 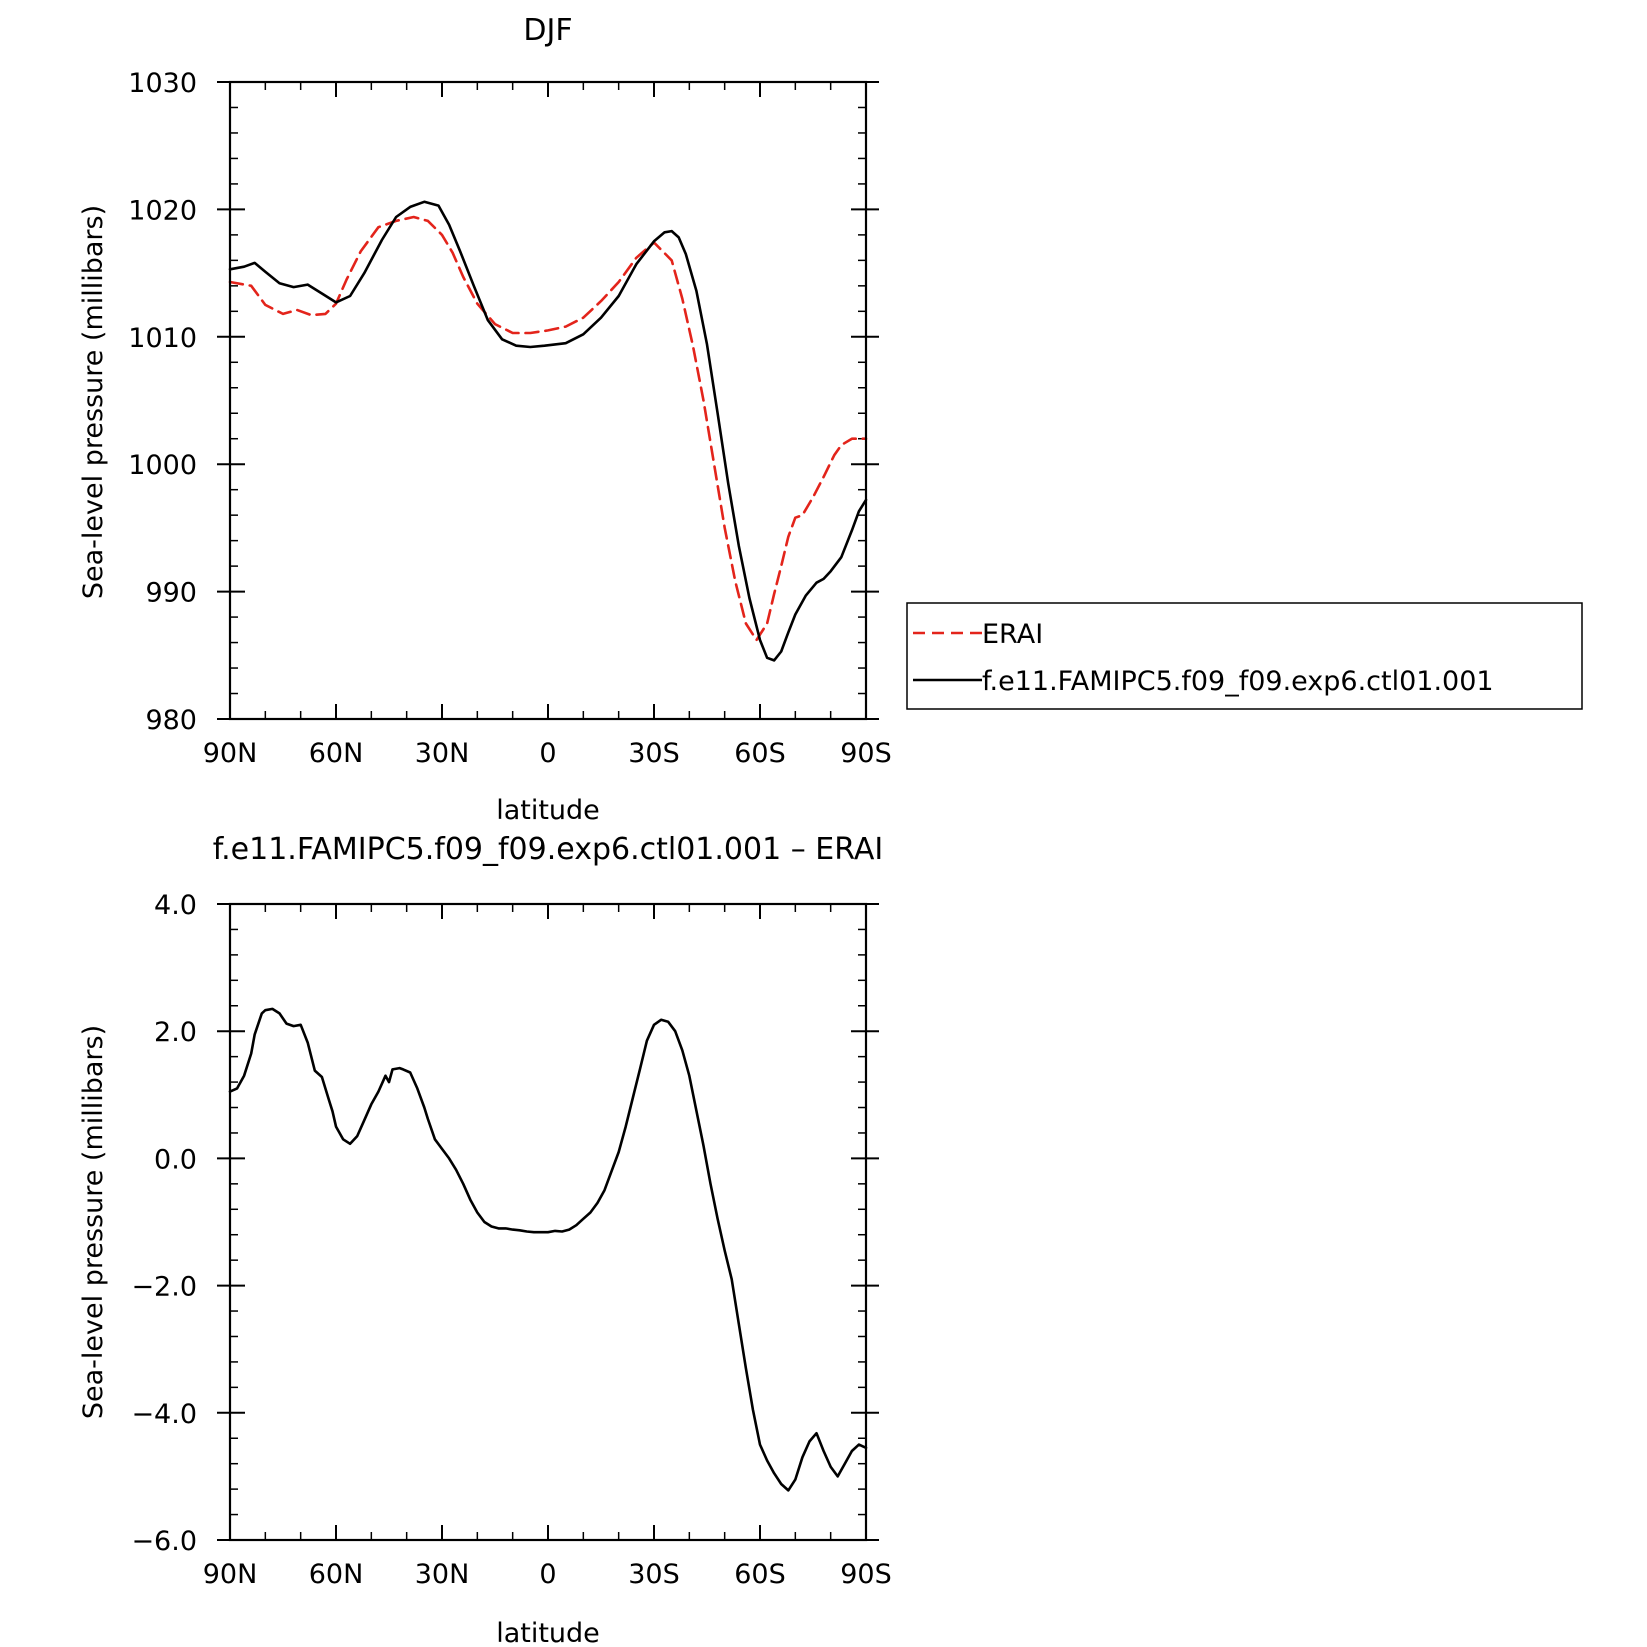 What do you see at coordinates (1012, 634) in the screenshot?
I see `legend-label-erai: ERAI` at bounding box center [1012, 634].